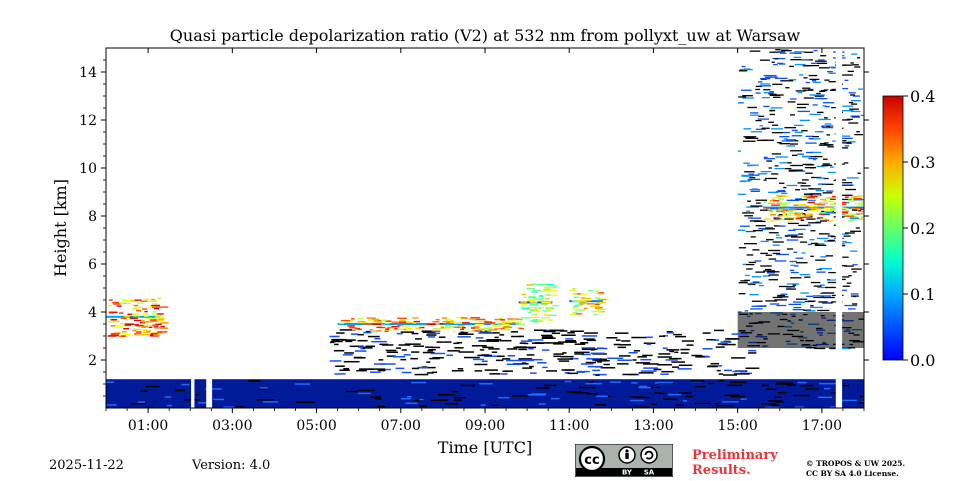 The image size is (960, 481). I want to click on copyright-line-2: CC BY SA 4.0 License., so click(852, 473).